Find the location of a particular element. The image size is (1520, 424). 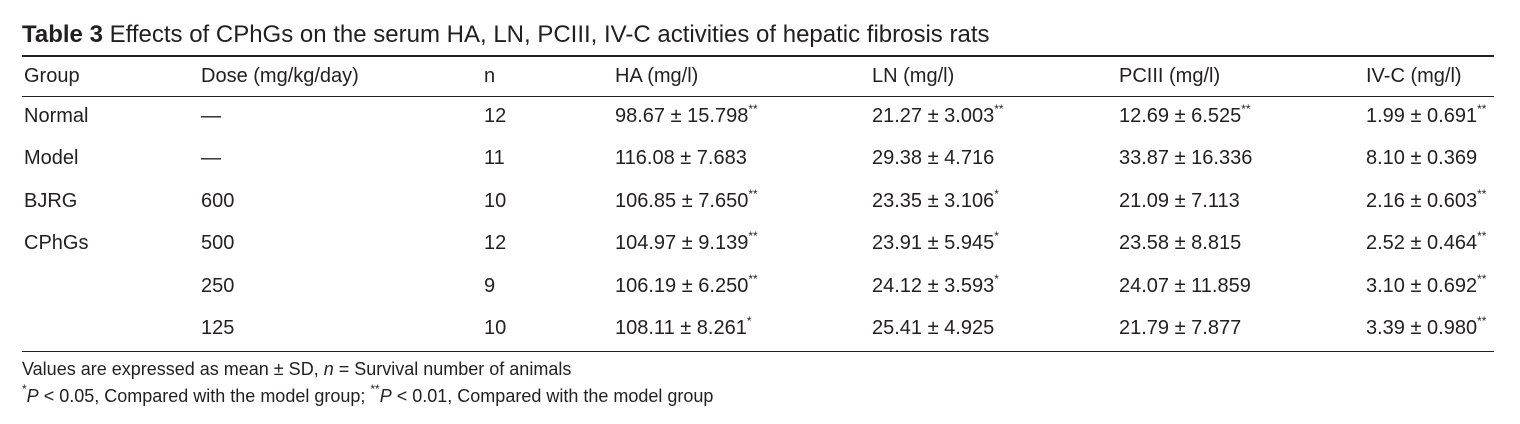

cell-value: 3.39 ± 0.980 is located at coordinates (1422, 328).